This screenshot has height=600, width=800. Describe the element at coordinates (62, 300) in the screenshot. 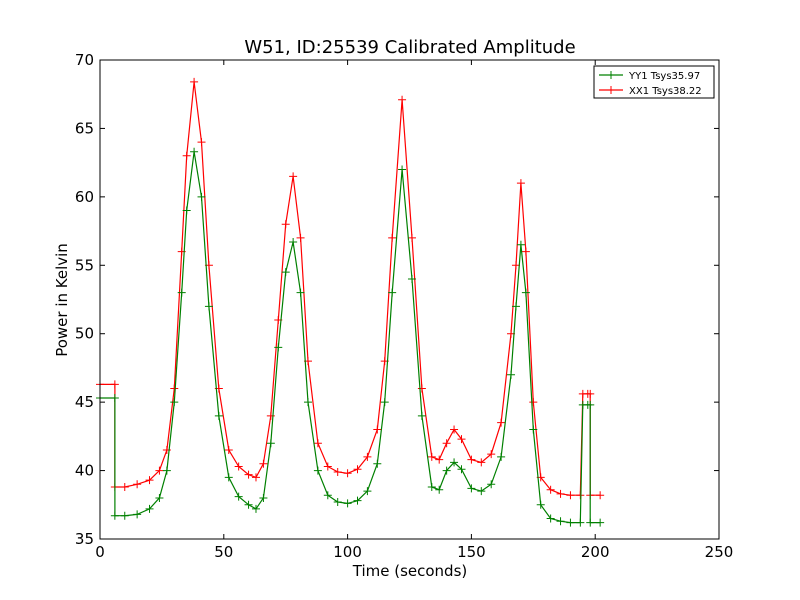

I see `y-axis-label: Power in Kelvin` at that location.